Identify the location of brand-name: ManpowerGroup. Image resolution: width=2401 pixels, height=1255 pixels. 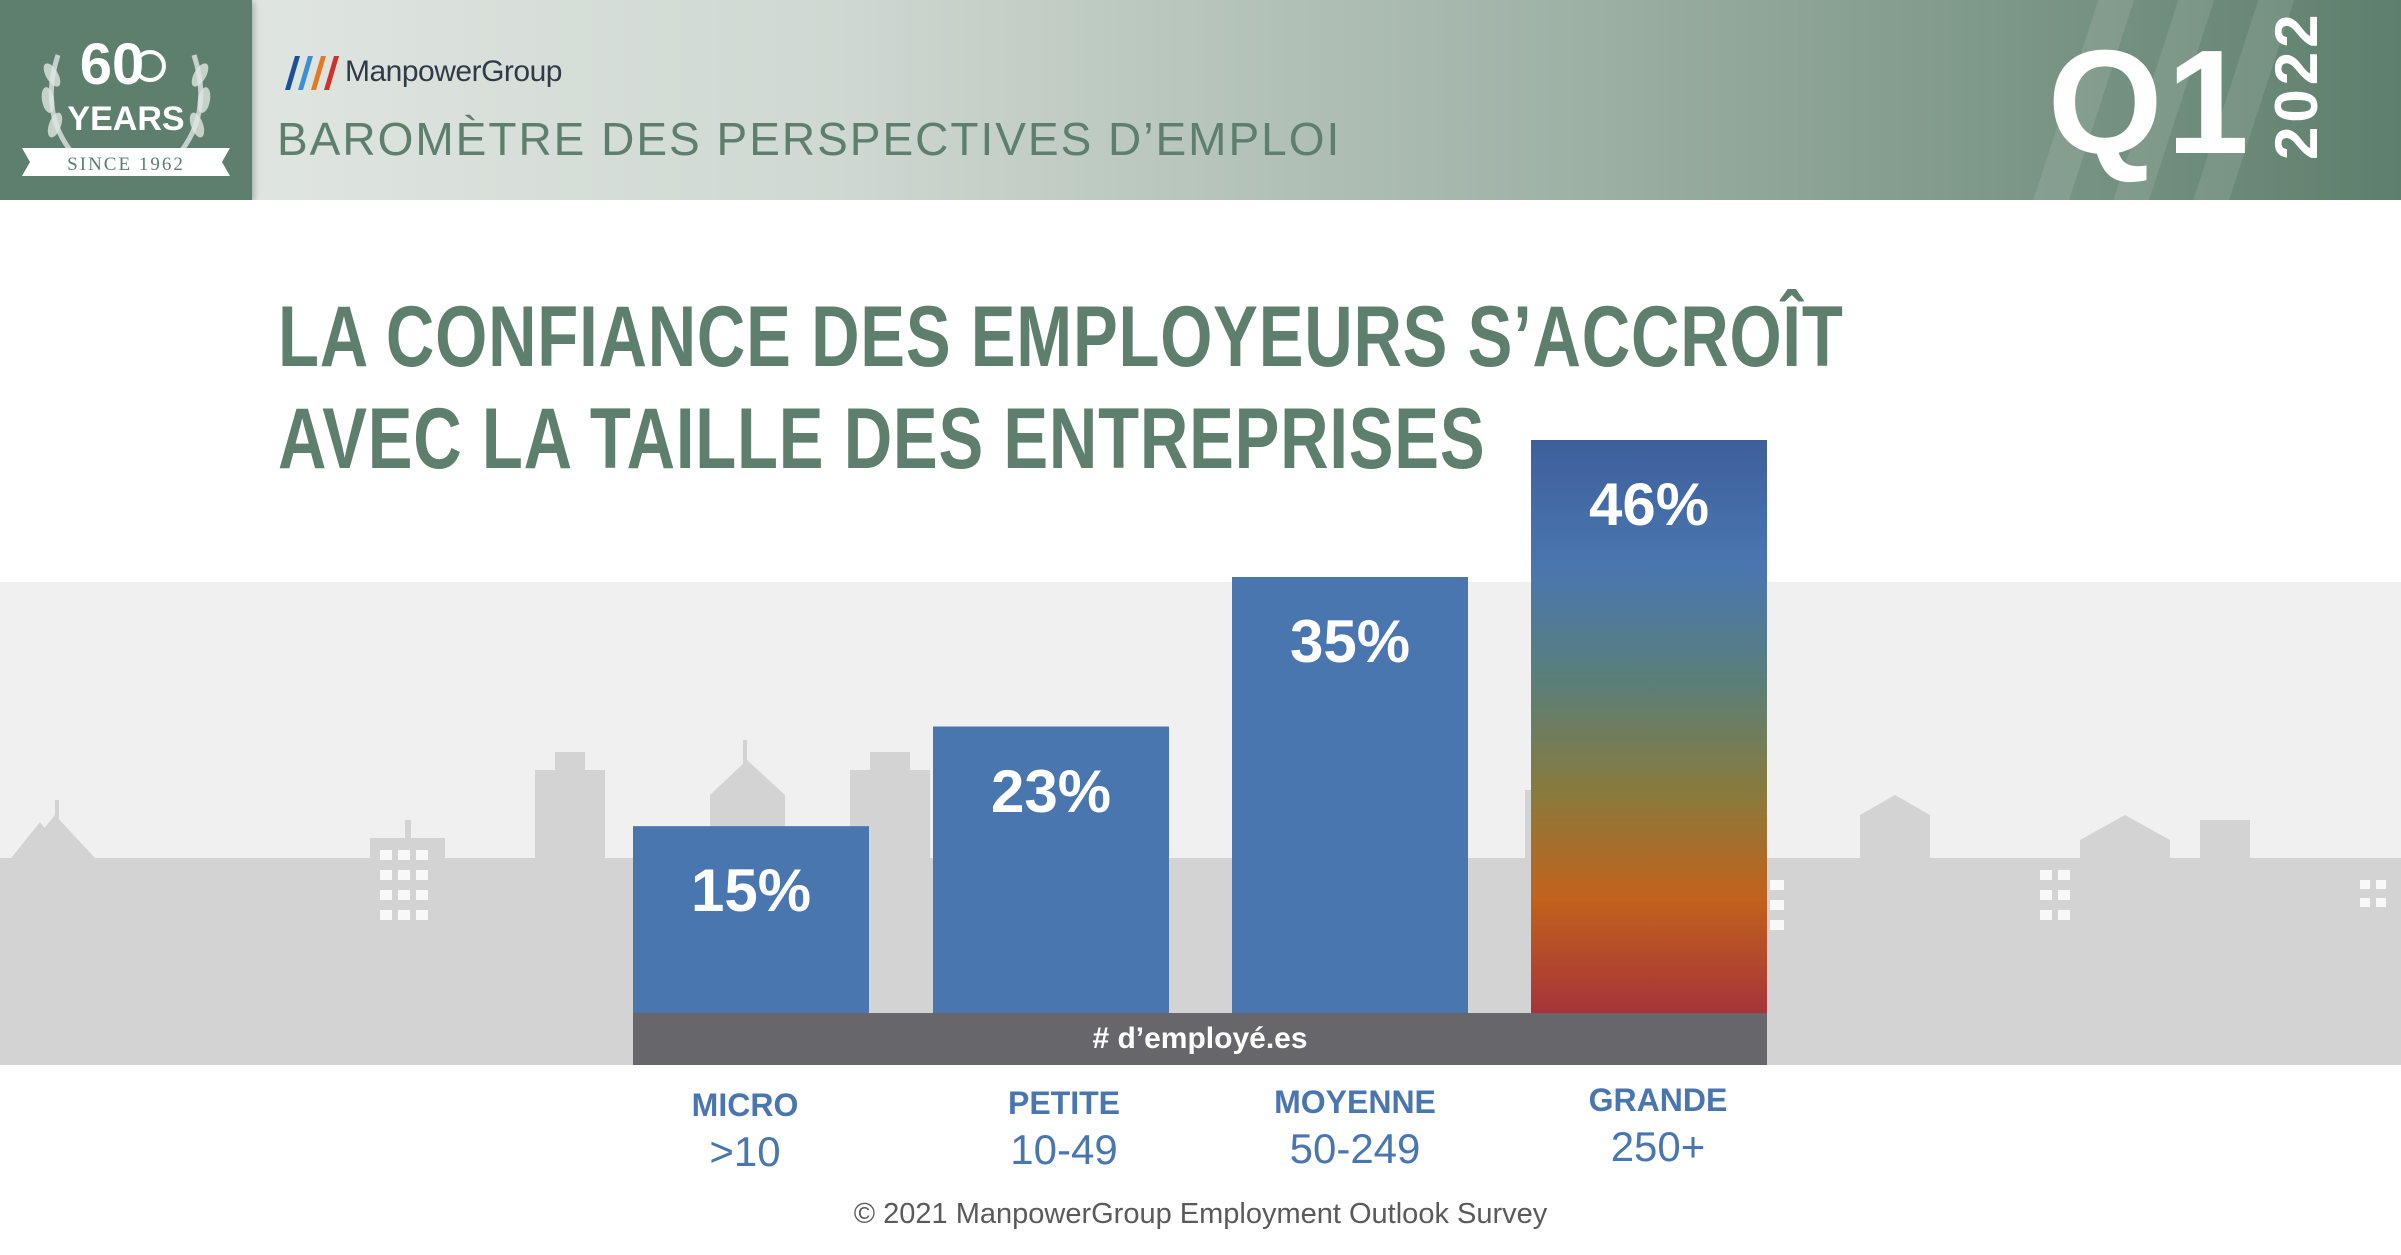
(453, 71).